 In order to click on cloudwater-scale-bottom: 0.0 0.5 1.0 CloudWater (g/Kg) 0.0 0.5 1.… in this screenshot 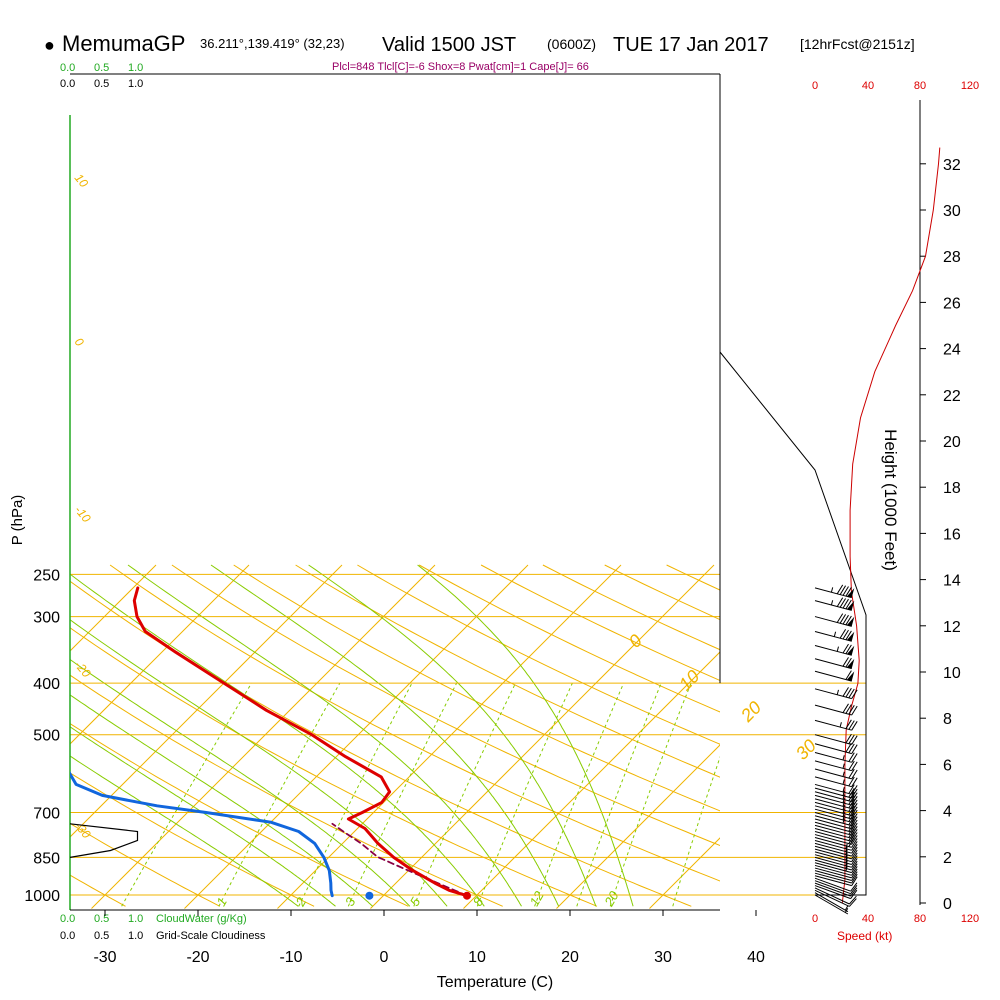, I will do `click(163, 927)`.